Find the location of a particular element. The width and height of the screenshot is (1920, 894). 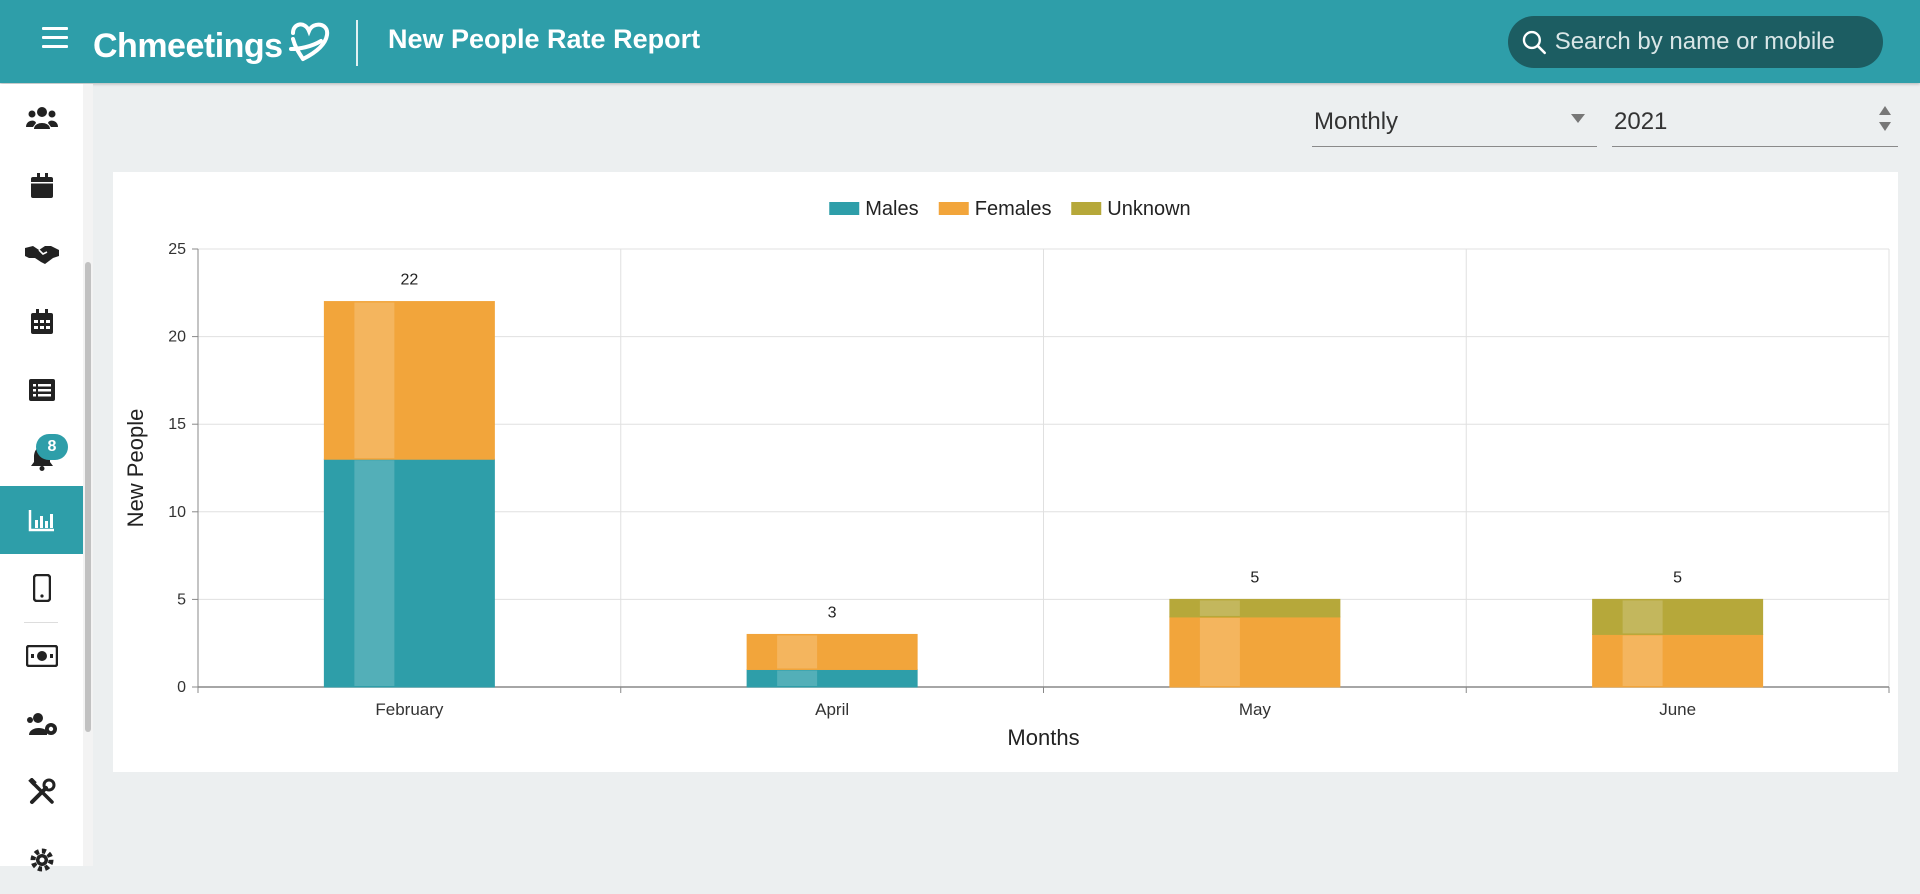

tools-icon is located at coordinates (41, 791).